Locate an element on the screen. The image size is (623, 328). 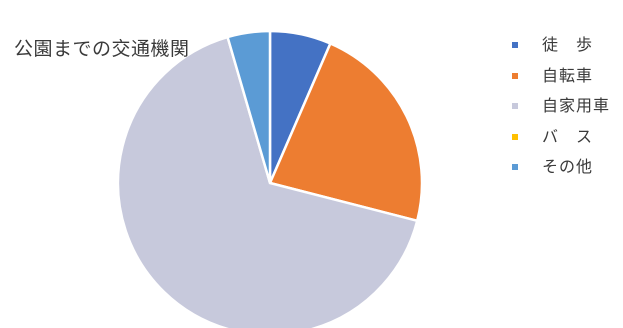
legend-label: 自家用車 is located at coordinates (576, 105).